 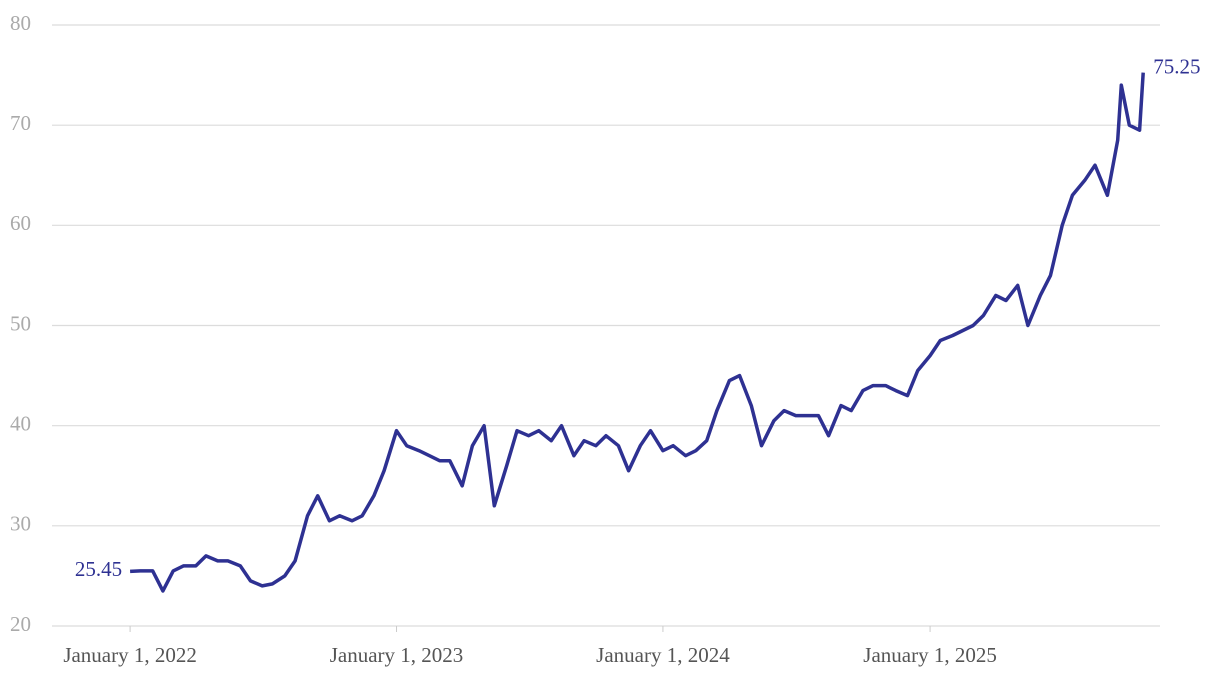 I want to click on y-tick-label: 20, so click(x=20, y=624).